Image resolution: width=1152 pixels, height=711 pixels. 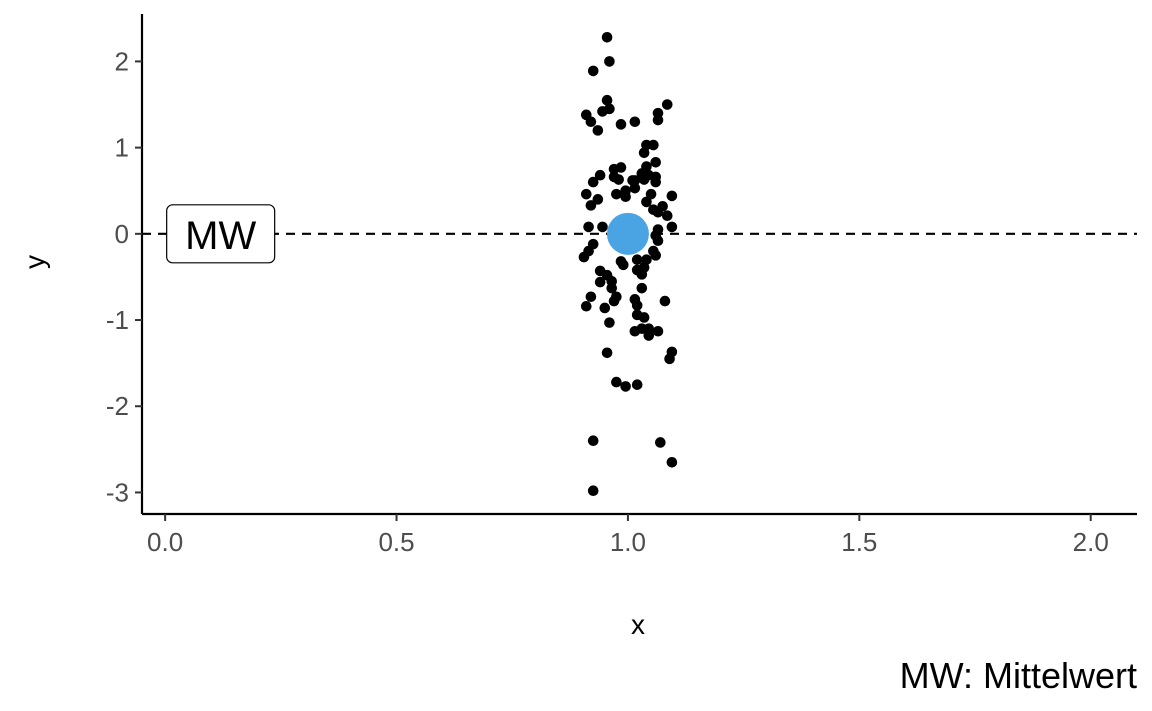 I want to click on y-tick-label: 2, so click(x=122, y=61).